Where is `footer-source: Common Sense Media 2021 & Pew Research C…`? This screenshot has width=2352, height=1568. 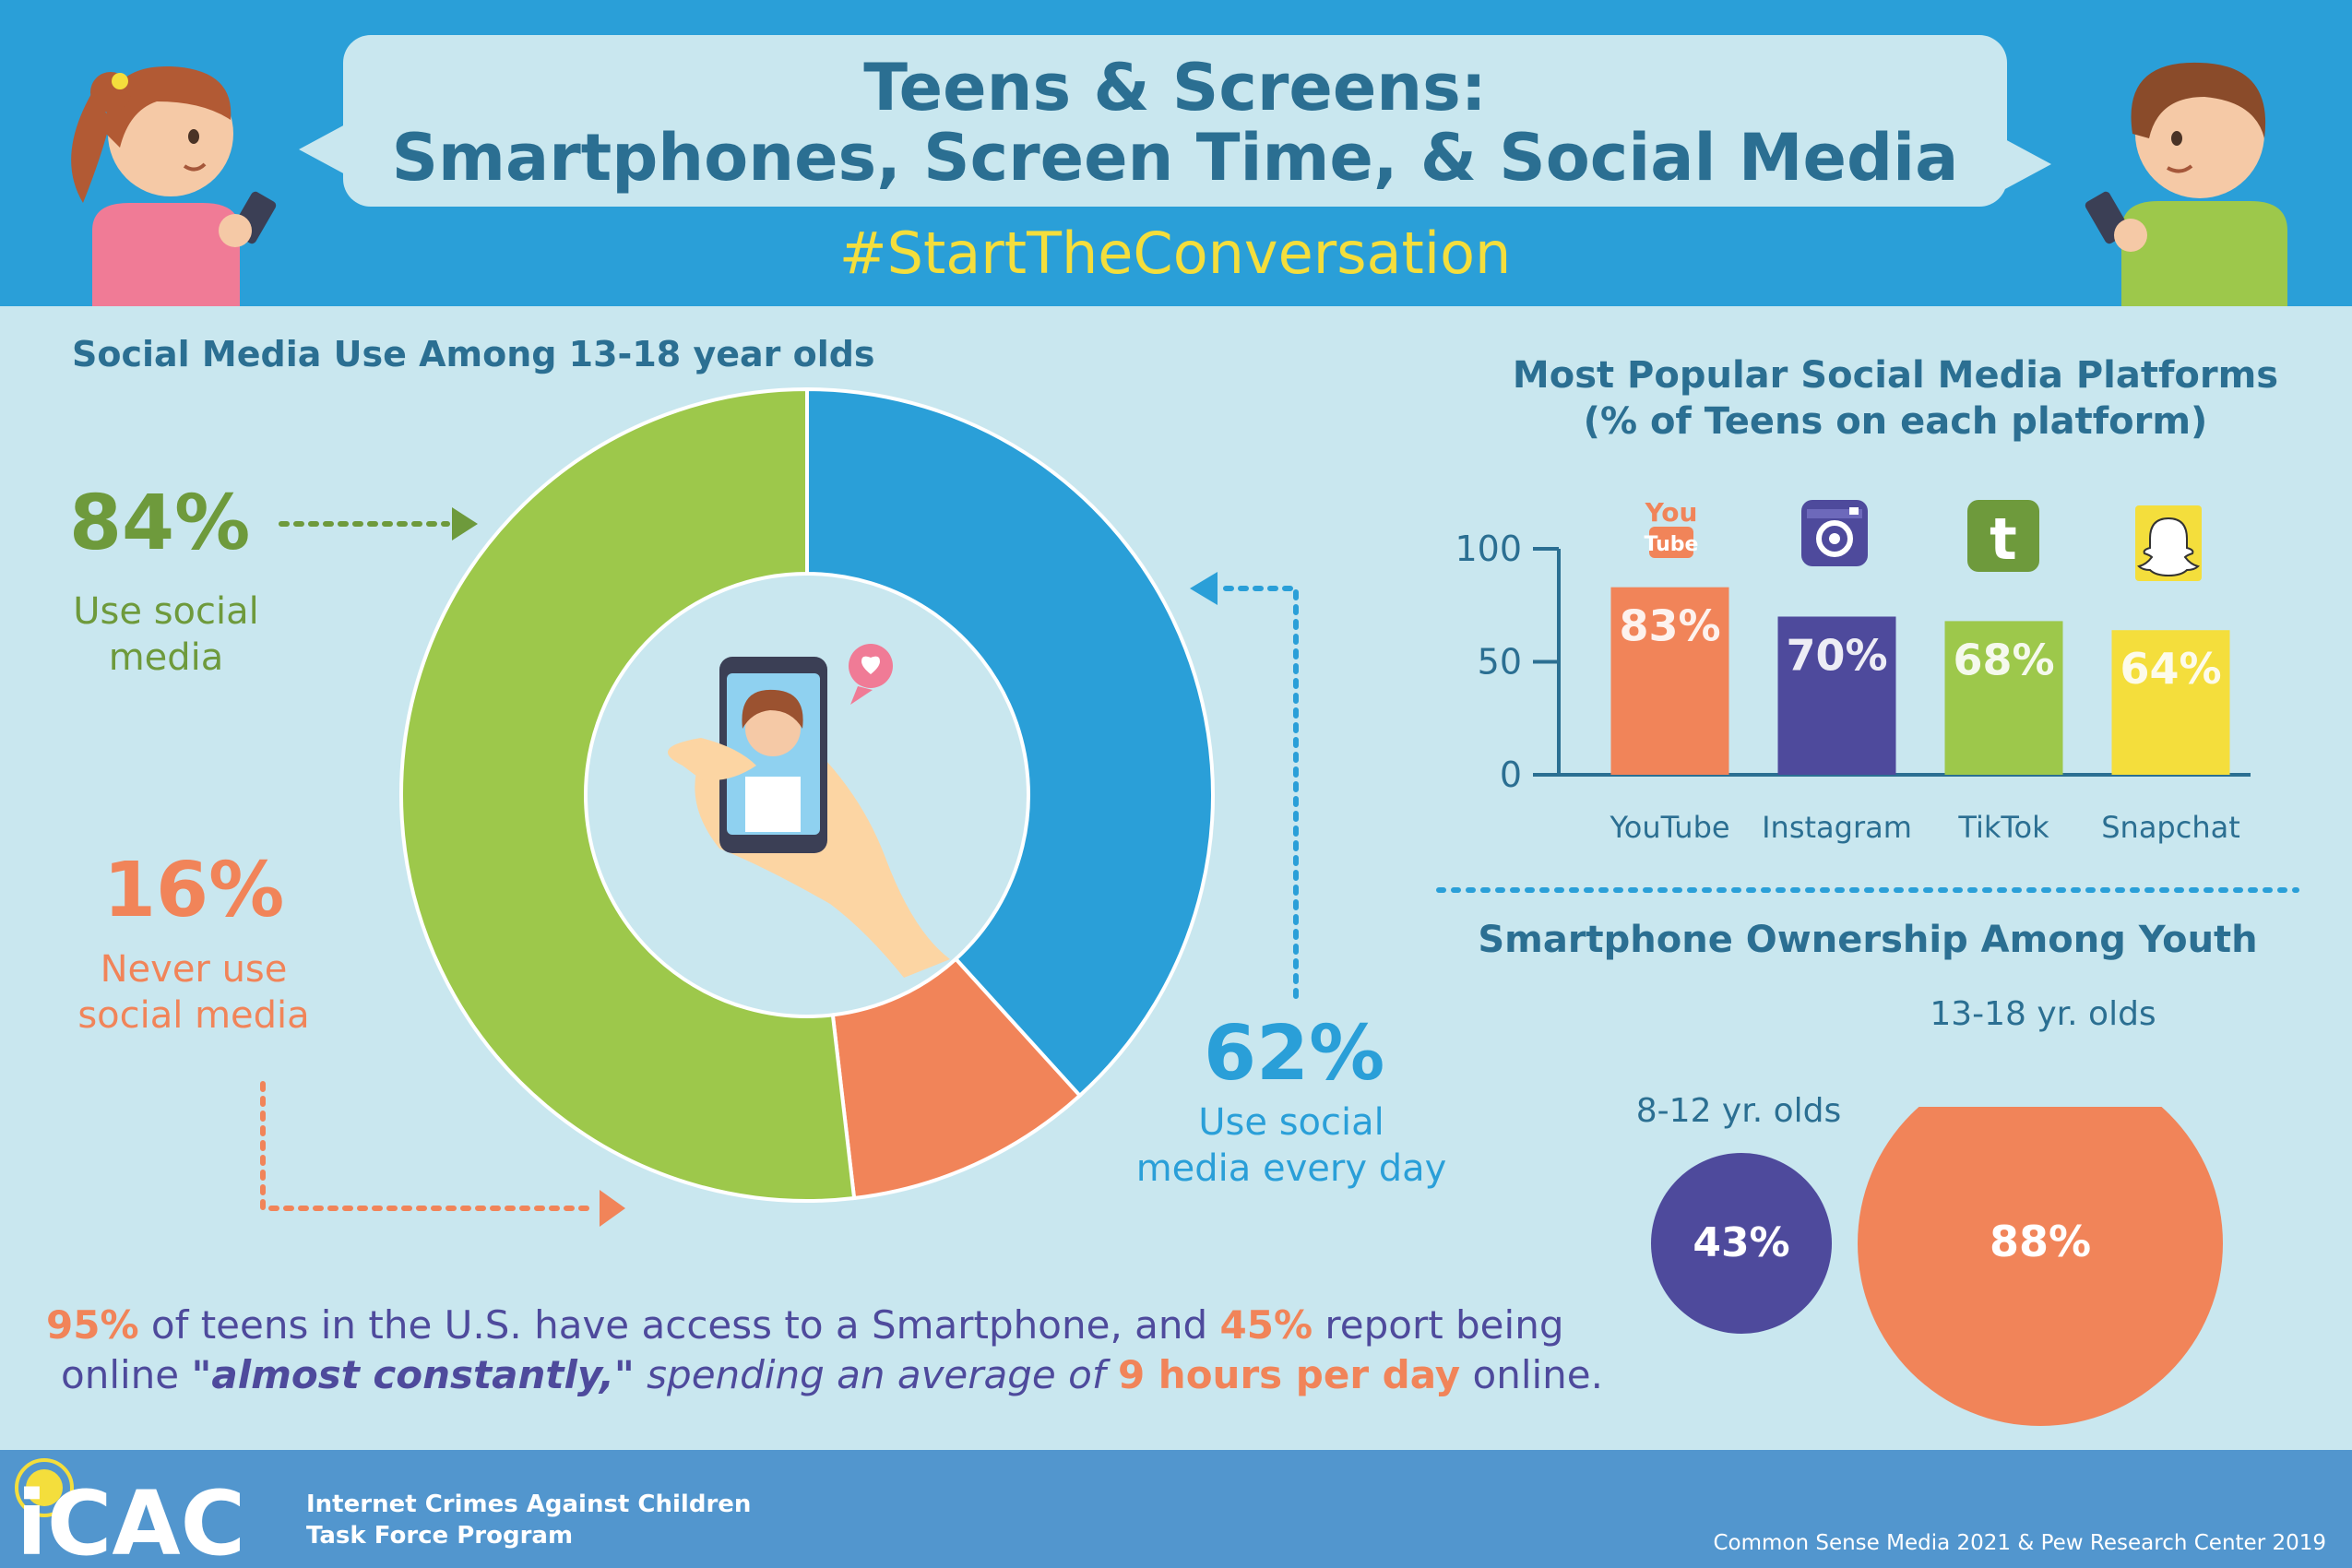
footer-source: Common Sense Media 2021 & Pew Research C… is located at coordinates (2019, 1543).